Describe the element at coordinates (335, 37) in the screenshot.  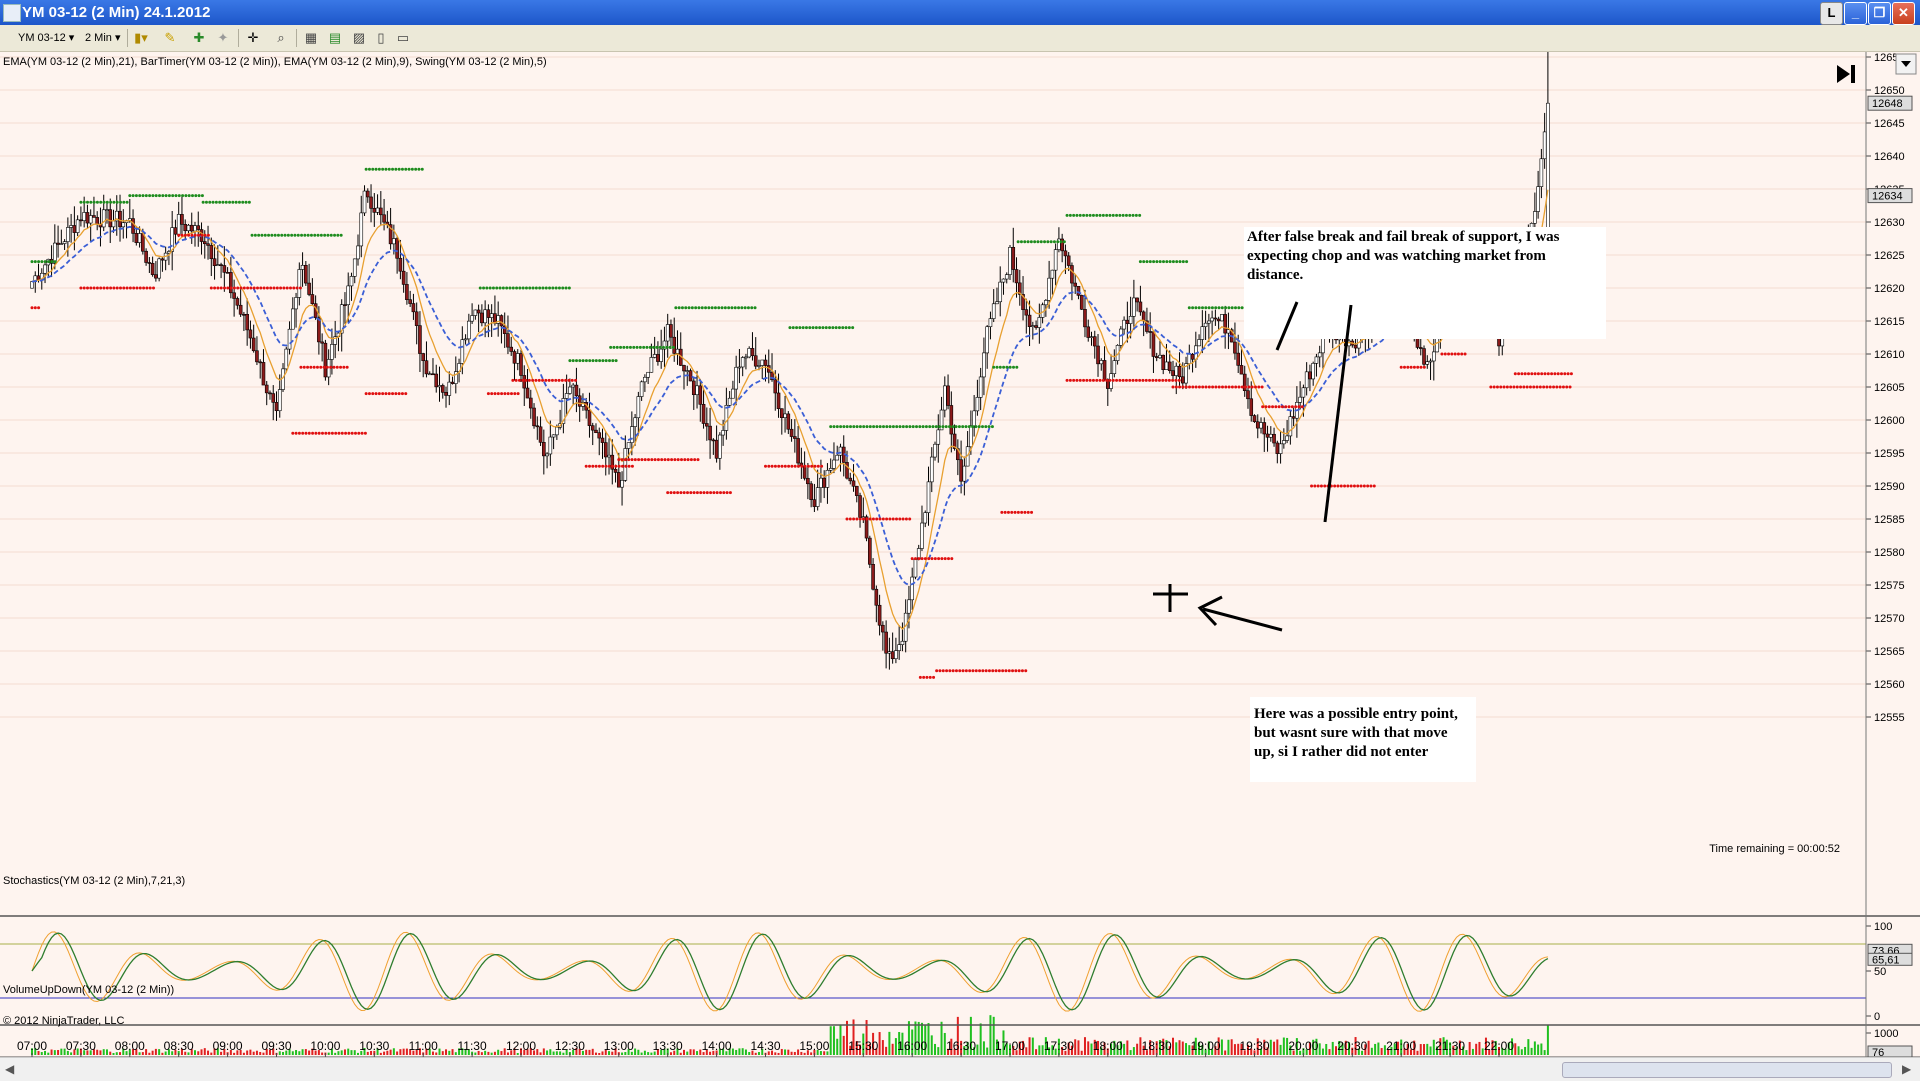
I see `data-box-icon: ▤` at that location.